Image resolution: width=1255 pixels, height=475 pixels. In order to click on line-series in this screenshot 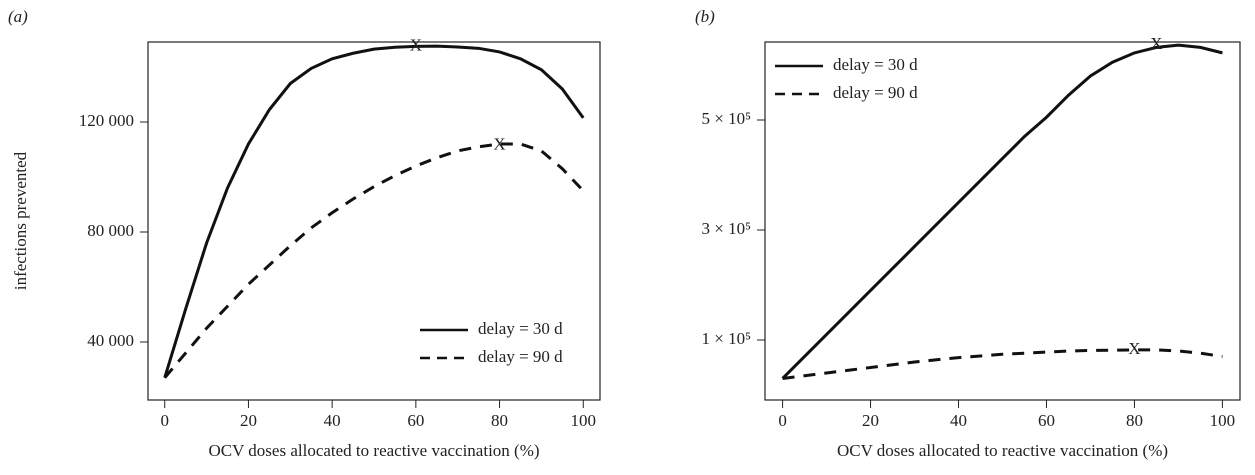, I will do `click(1002, 364)`.